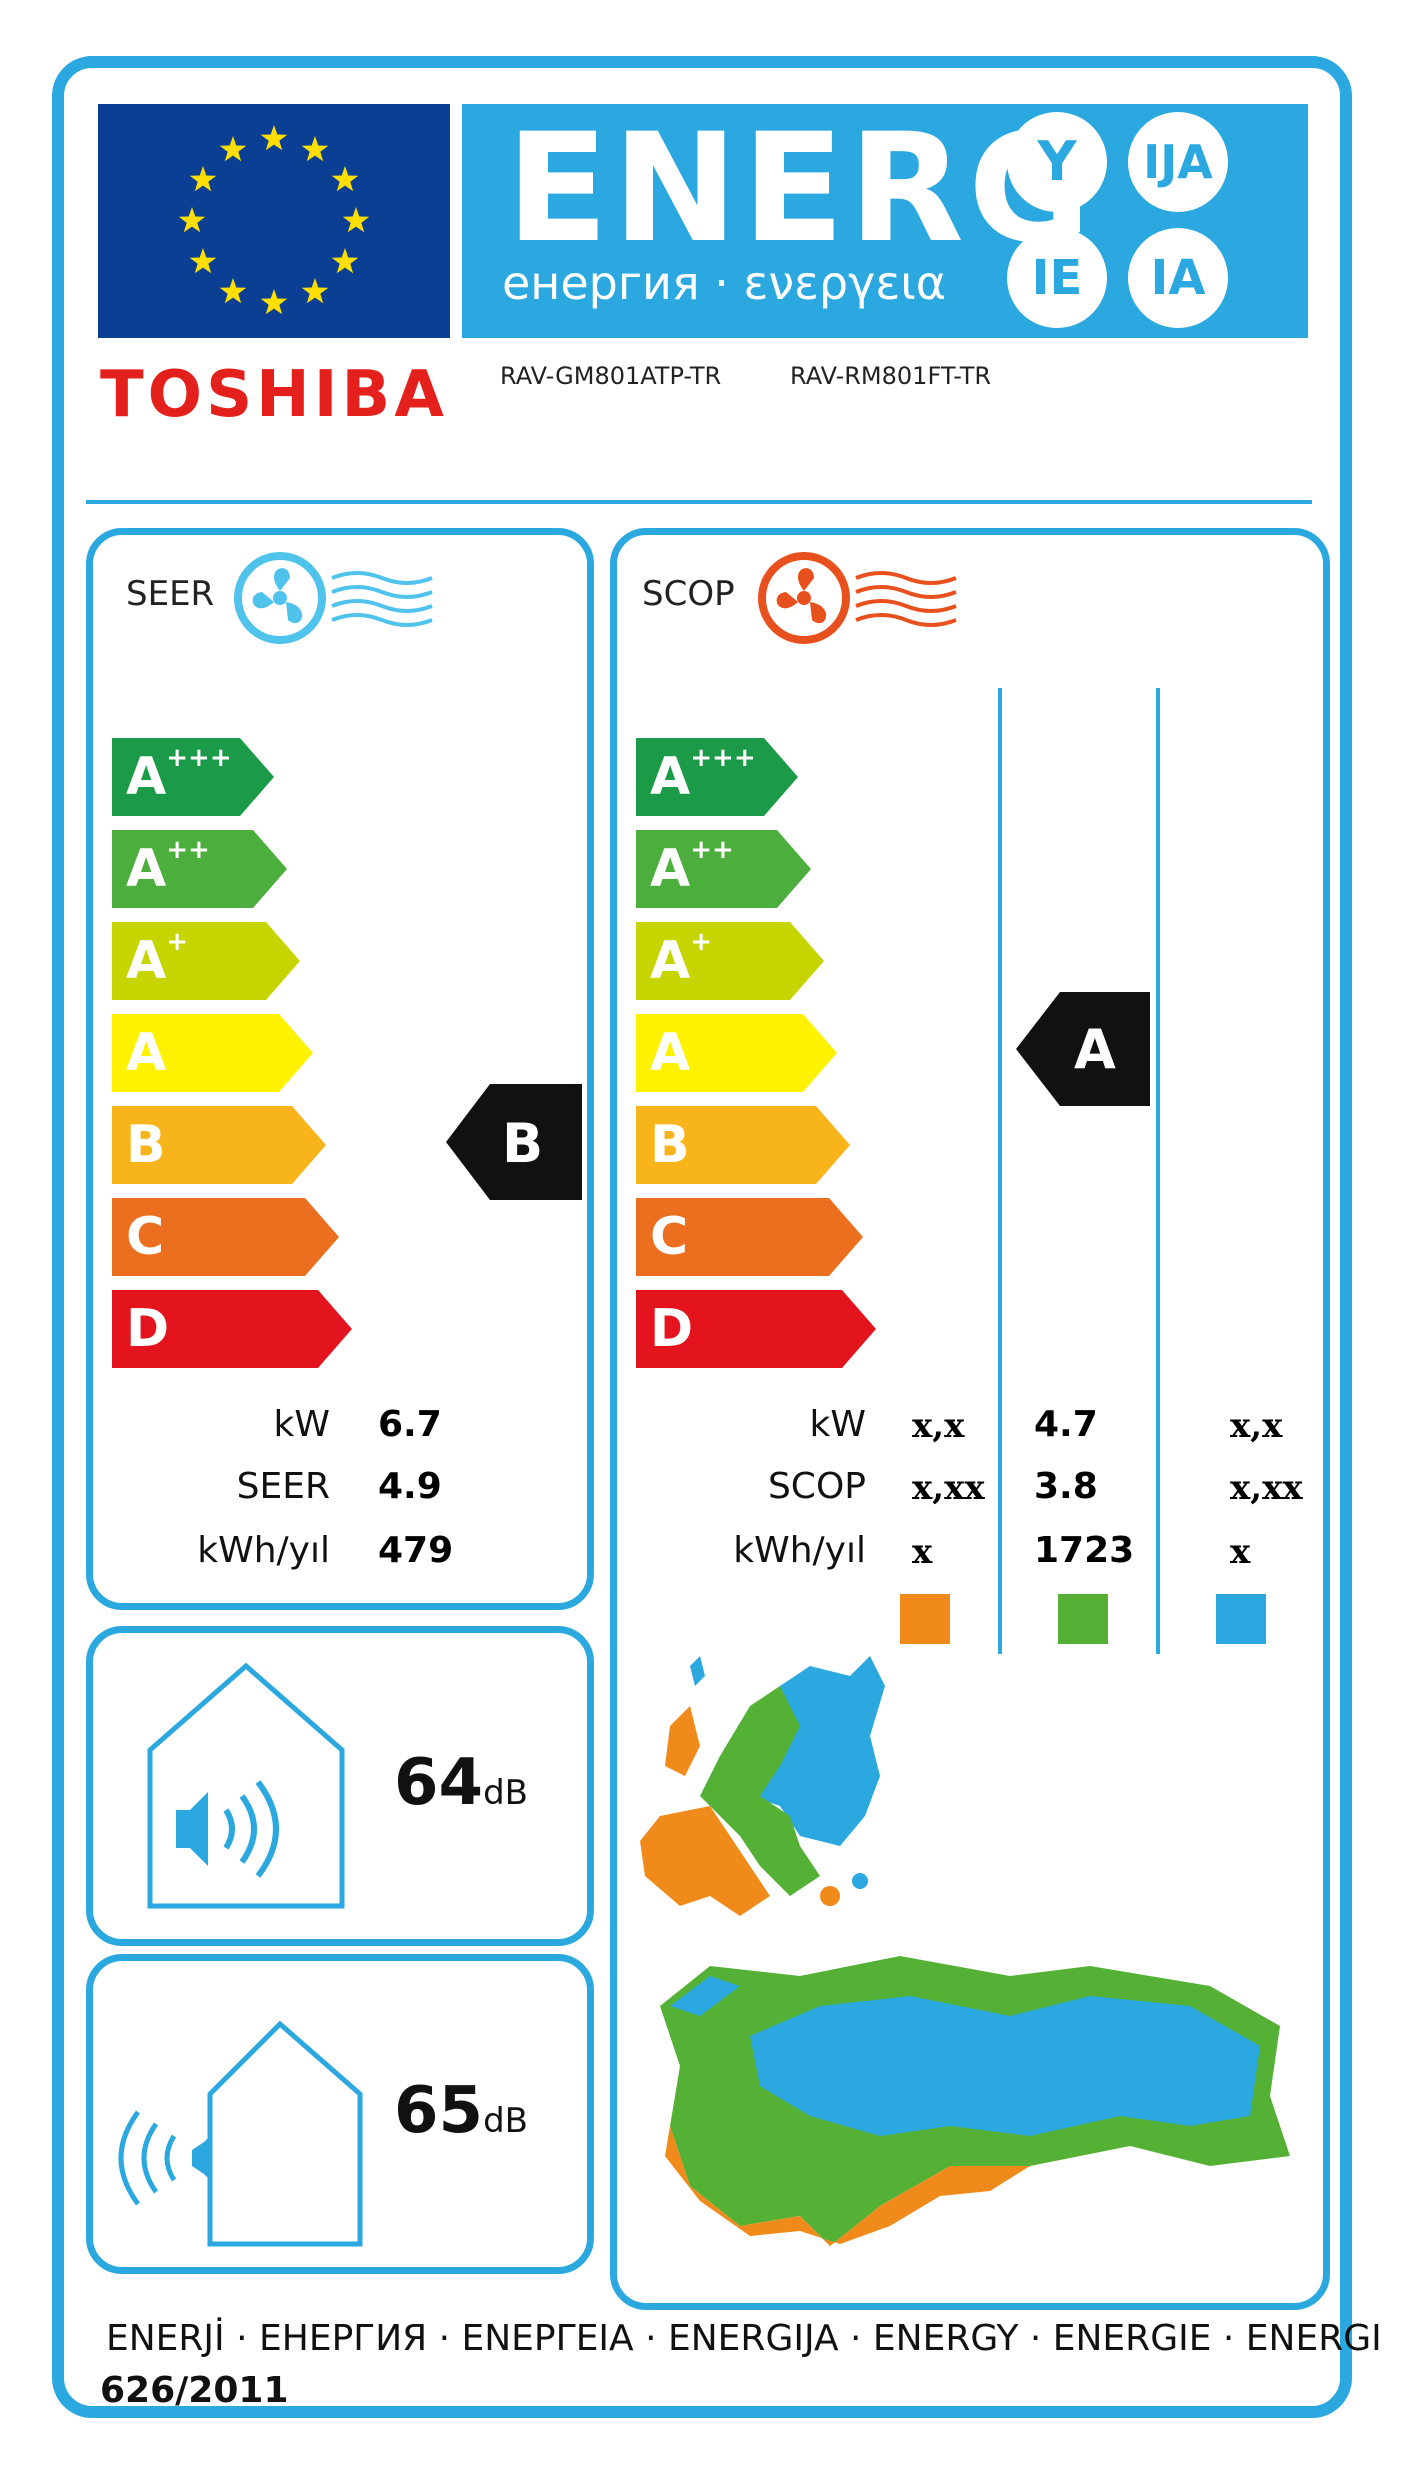 This screenshot has width=1408, height=2472. Describe the element at coordinates (857, 598) in the screenshot. I see `fan-heat-icon` at that location.